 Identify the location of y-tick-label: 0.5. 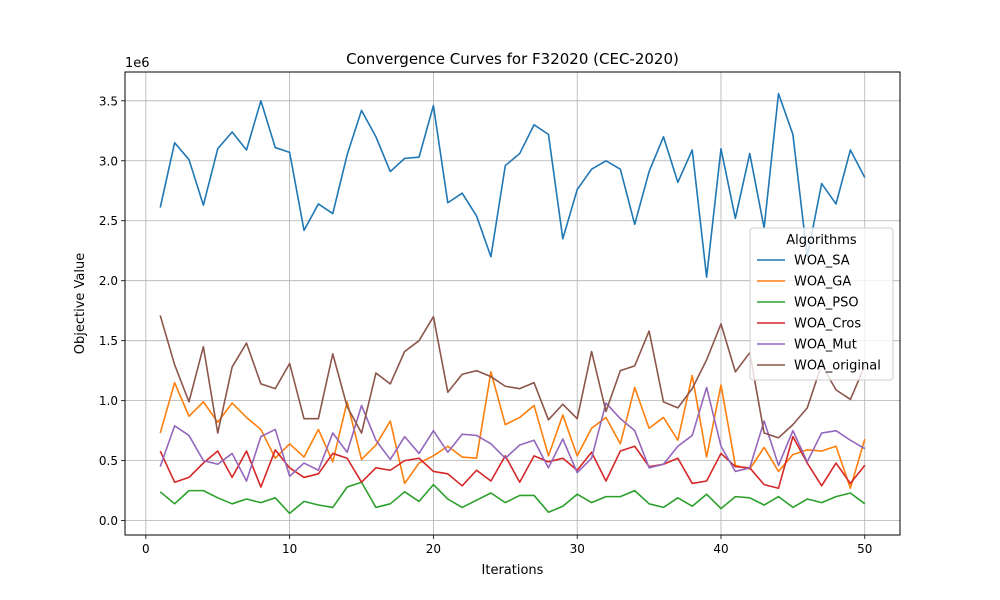
(108, 461).